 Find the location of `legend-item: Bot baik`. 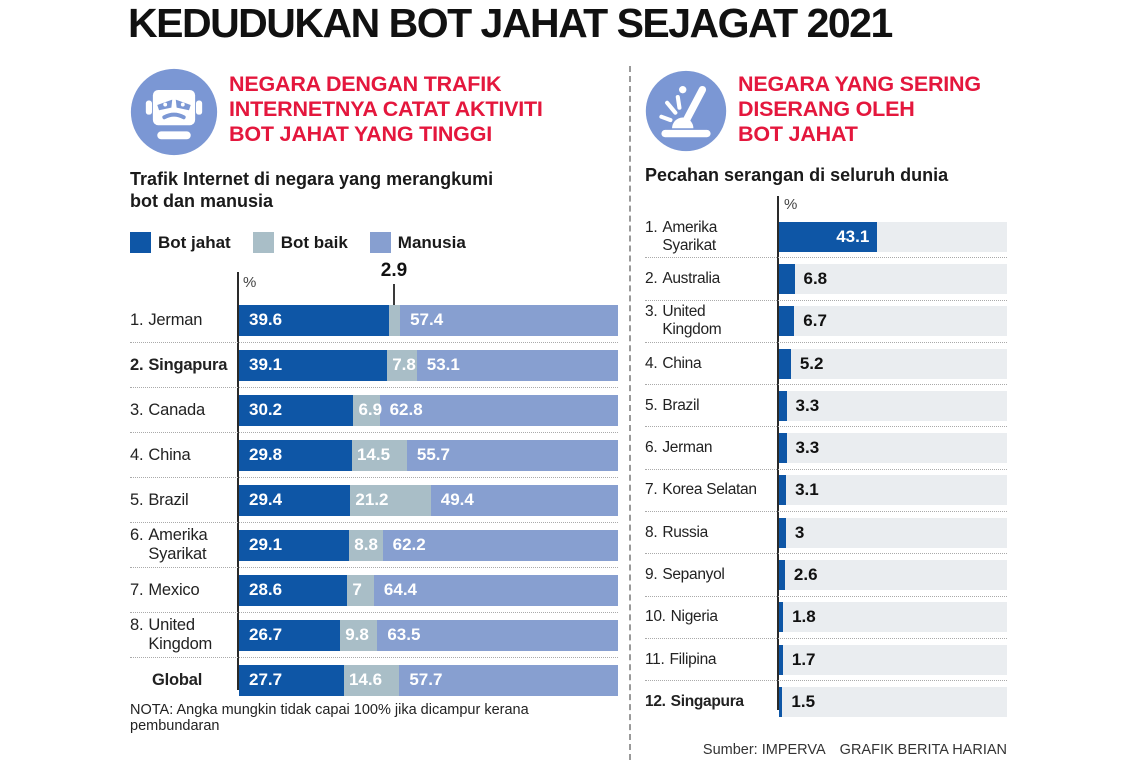

legend-item: Bot baik is located at coordinates (300, 242).